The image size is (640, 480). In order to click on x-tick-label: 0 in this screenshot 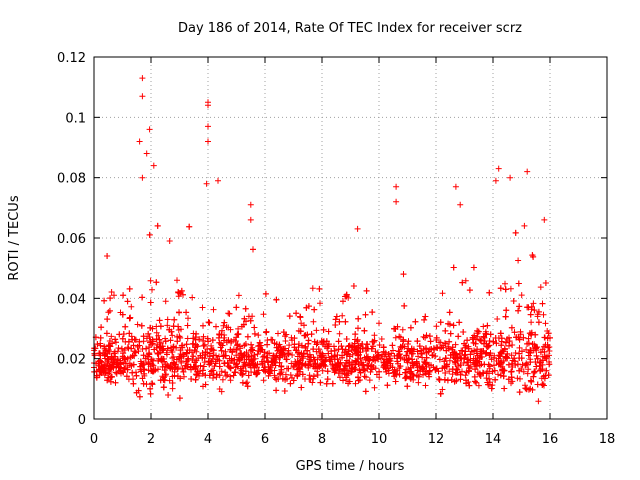, I will do `click(94, 439)`.